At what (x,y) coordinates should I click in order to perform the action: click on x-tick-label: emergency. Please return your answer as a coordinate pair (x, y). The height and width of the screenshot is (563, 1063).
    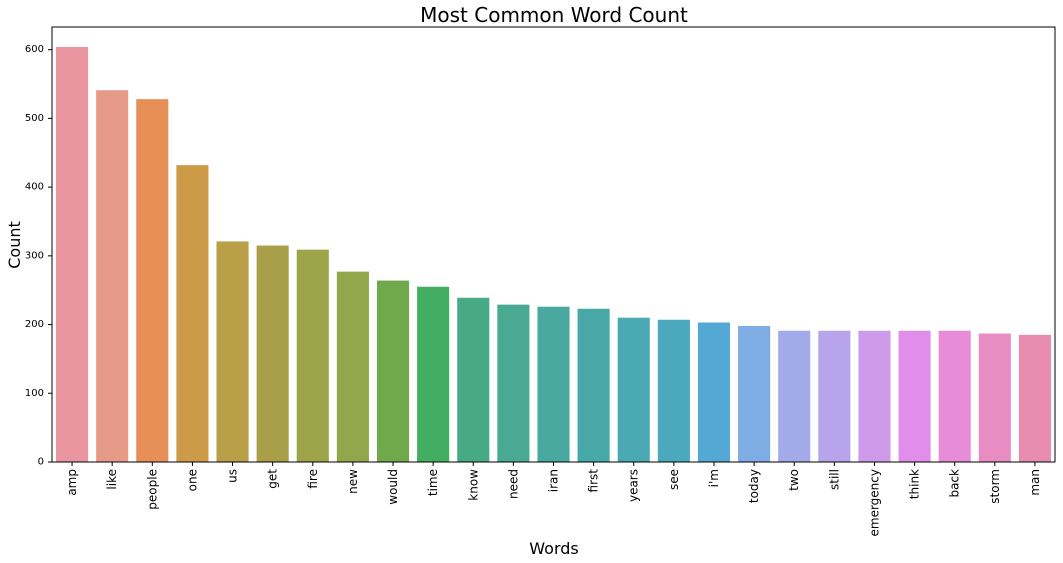
    Looking at the image, I should click on (874, 502).